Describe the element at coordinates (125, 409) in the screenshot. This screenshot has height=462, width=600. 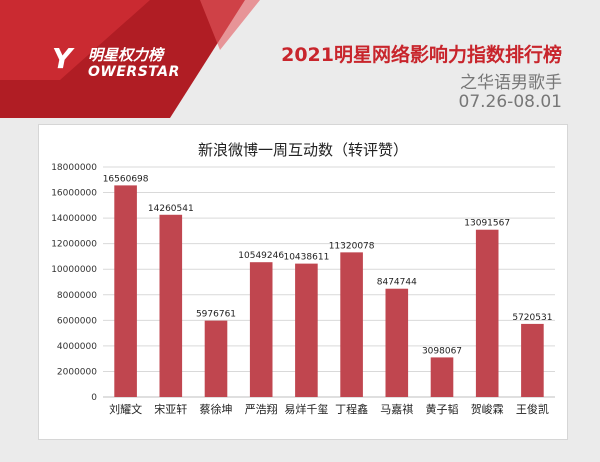
I see `x-tick-label: 刘耀文` at that location.